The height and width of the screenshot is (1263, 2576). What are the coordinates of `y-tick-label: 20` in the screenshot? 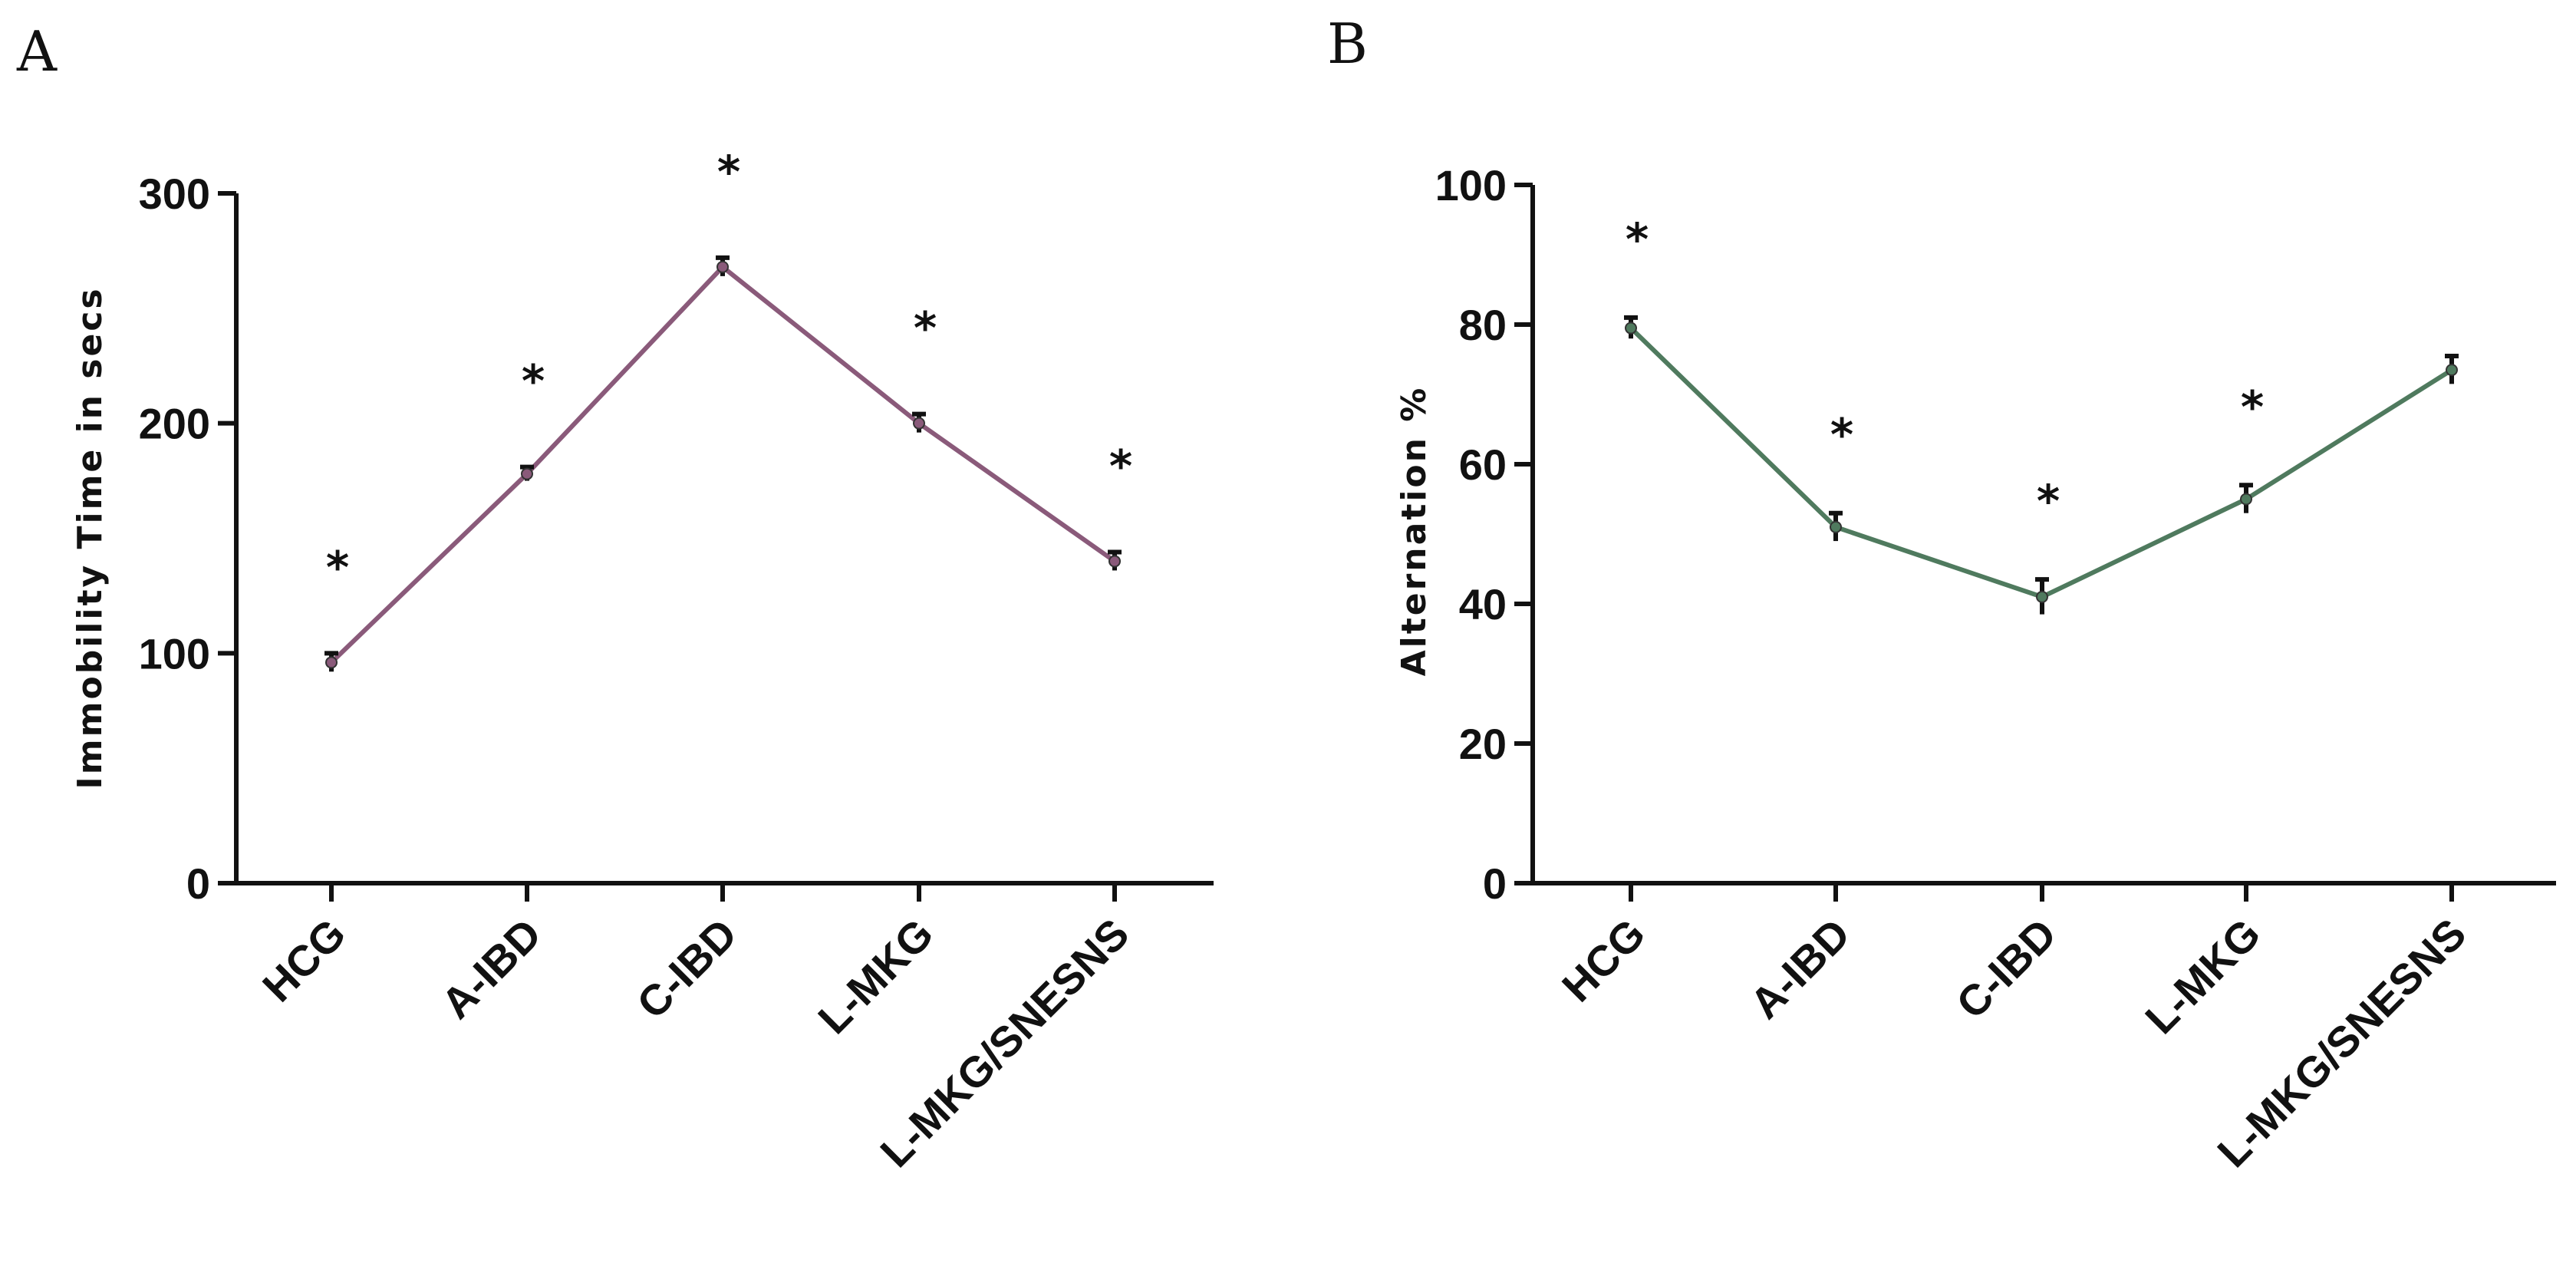 It's located at (1483, 744).